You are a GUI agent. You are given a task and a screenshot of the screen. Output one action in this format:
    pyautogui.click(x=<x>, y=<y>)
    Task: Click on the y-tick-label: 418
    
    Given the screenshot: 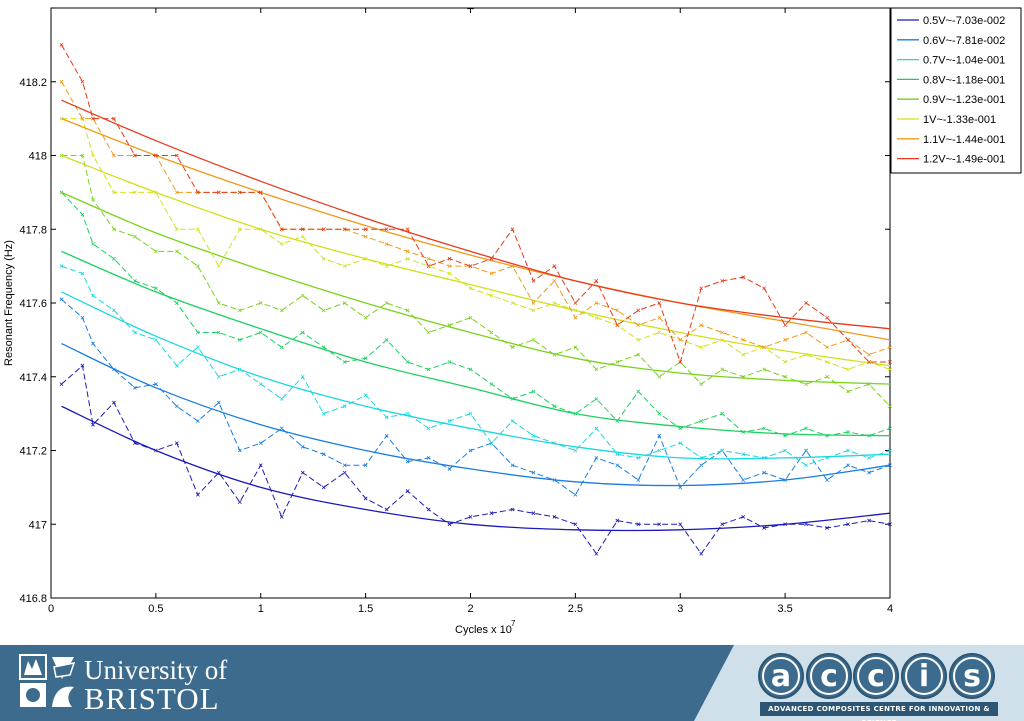 What is the action you would take?
    pyautogui.click(x=38, y=157)
    